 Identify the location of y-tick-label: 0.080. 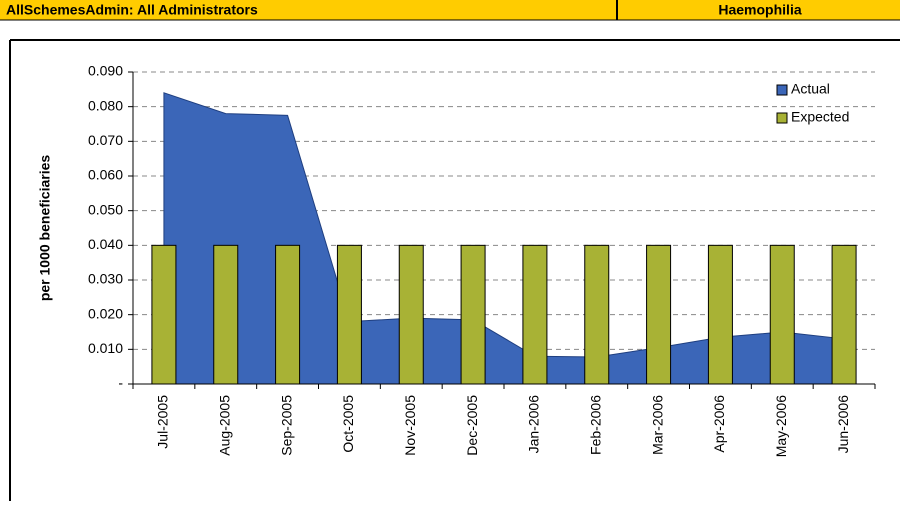
(105, 105).